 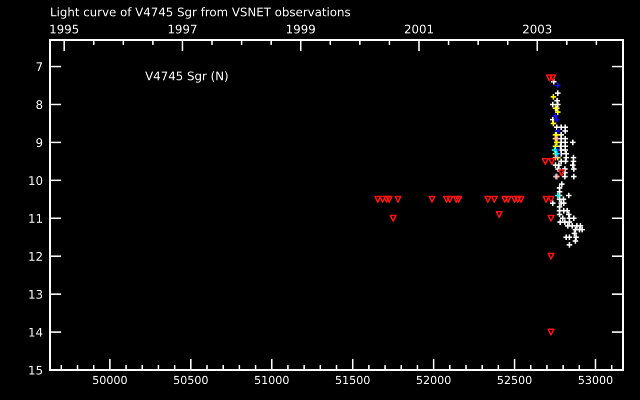 I want to click on x-tick-label: 50500, so click(x=191, y=380).